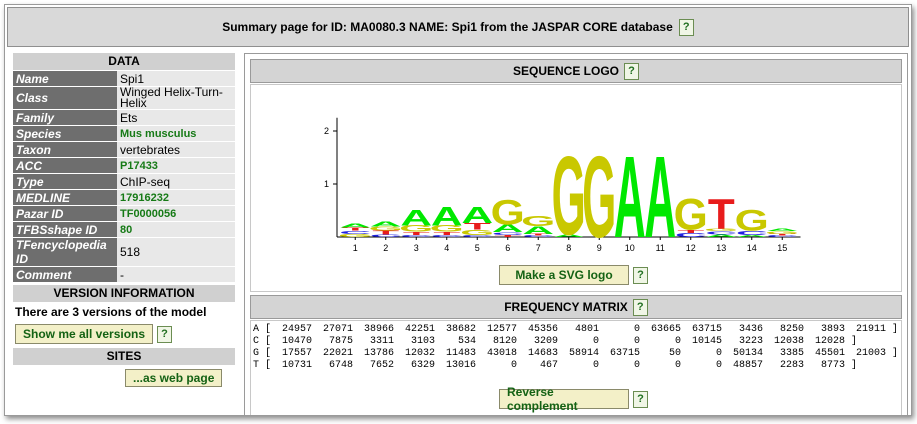  I want to click on matrix-cell: 8250, so click(792, 329).